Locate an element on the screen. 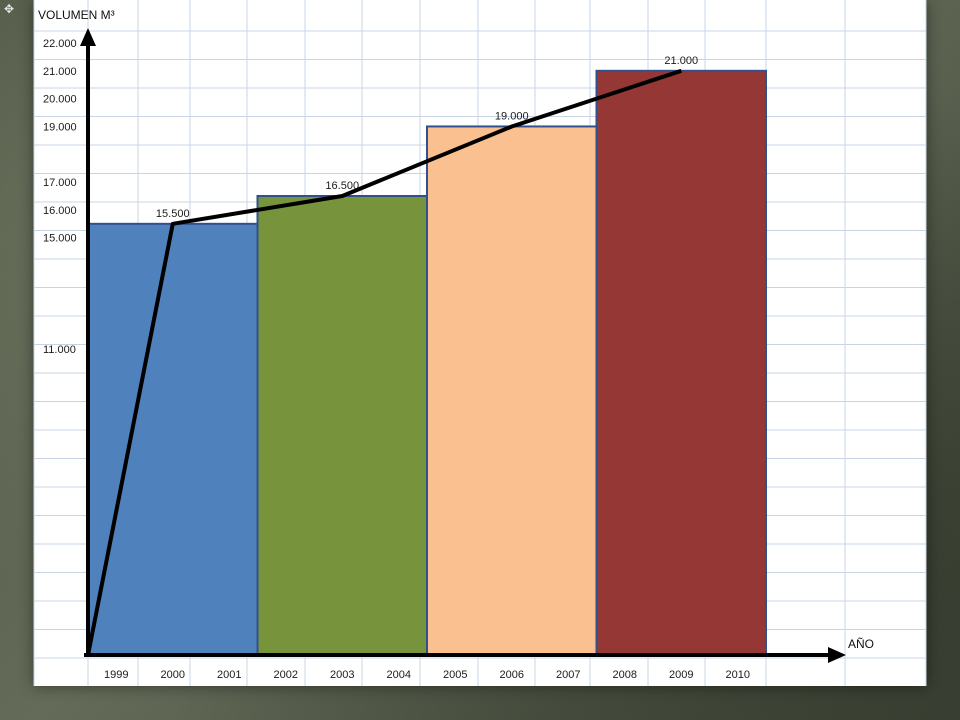  y-axis-title: VOLUMEN M³ is located at coordinates (76, 15).